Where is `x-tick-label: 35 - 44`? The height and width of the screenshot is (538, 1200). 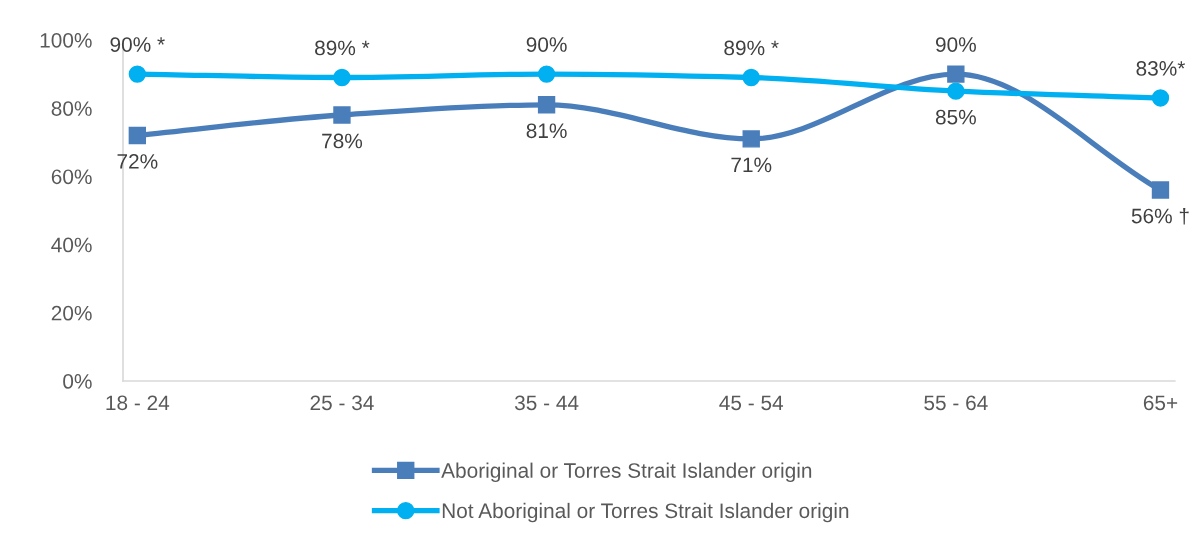
x-tick-label: 35 - 44 is located at coordinates (546, 403).